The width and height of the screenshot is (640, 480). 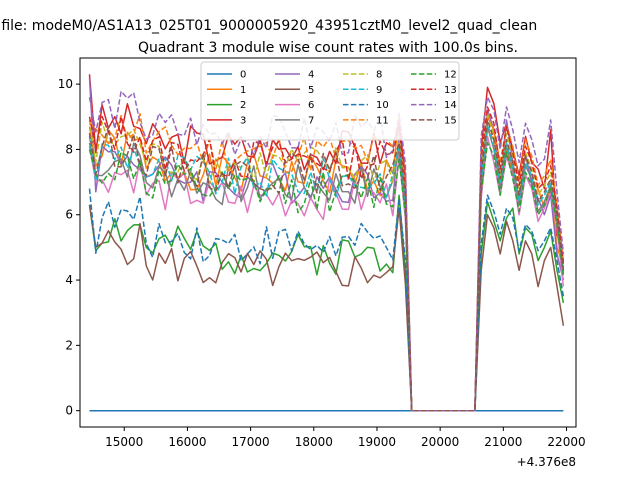 What do you see at coordinates (69, 247) in the screenshot?
I see `y-axis: 0 2 4 6 8 10` at bounding box center [69, 247].